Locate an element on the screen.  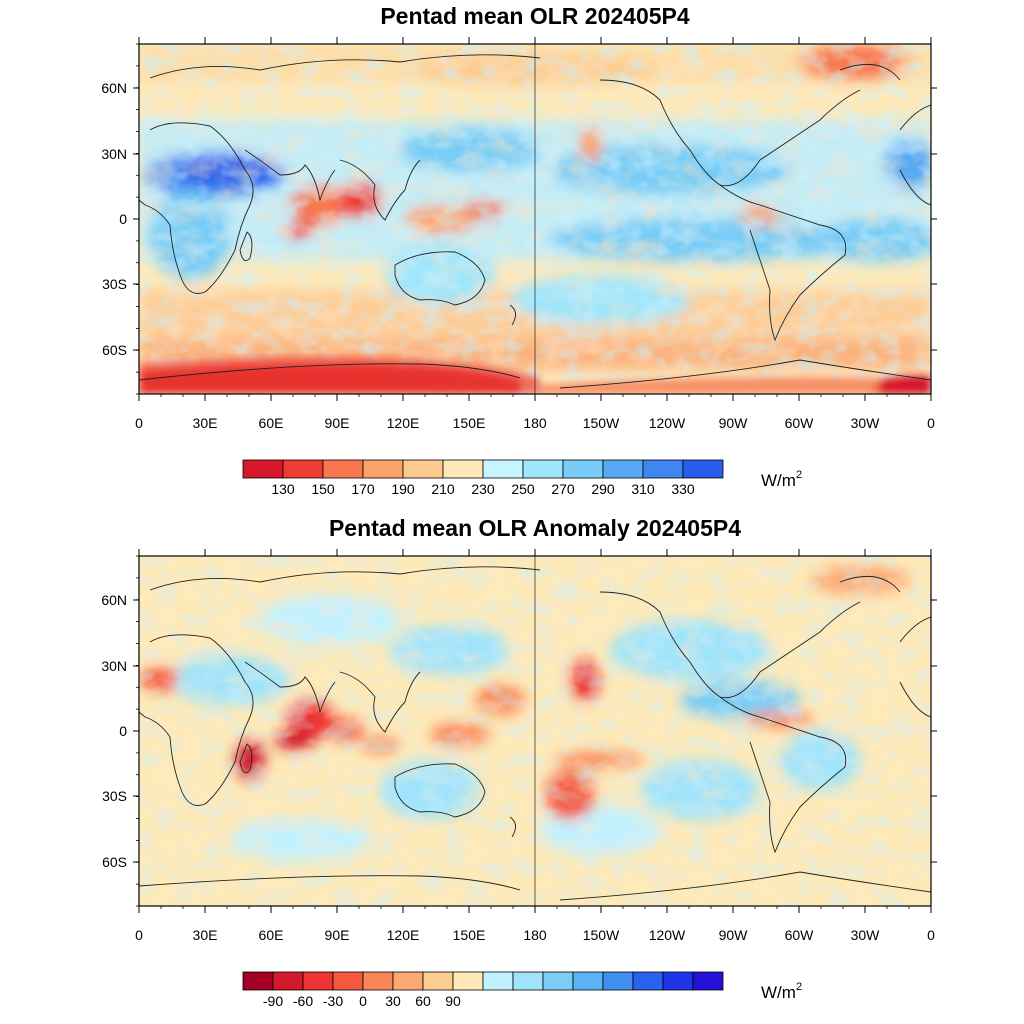
colorbar-label: 310 is located at coordinates (643, 489).